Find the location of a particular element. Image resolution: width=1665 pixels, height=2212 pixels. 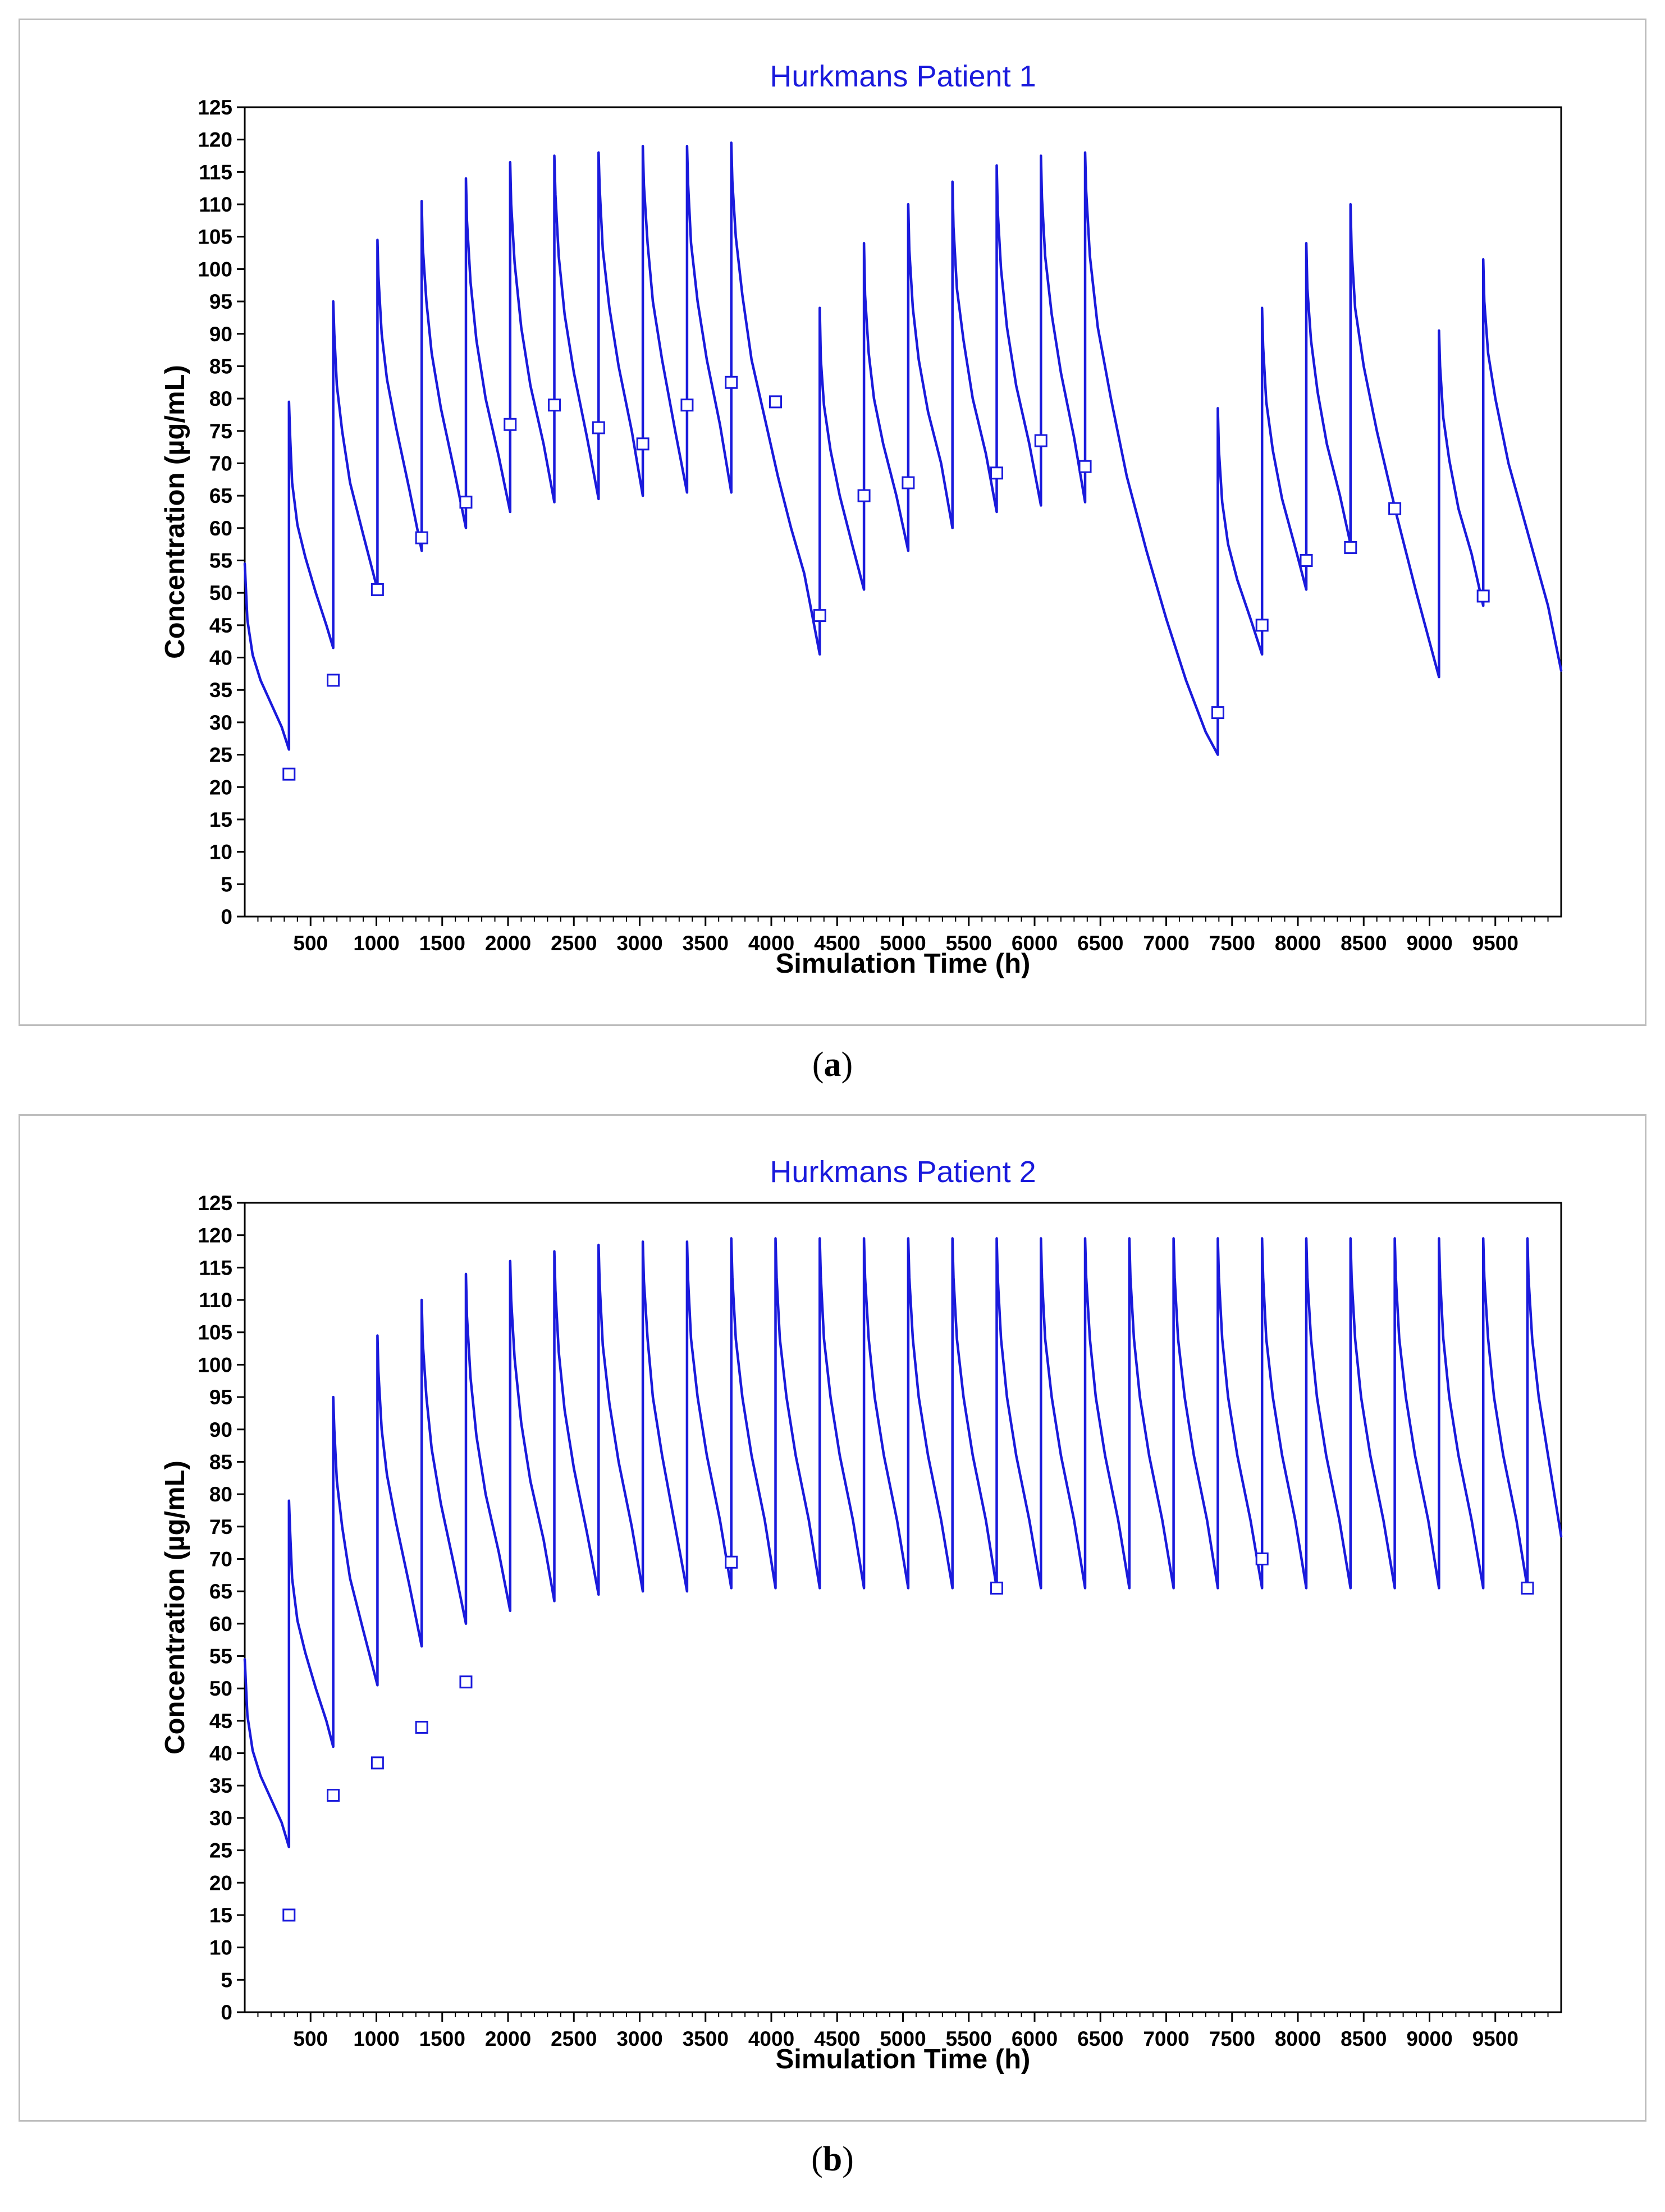

caption-b: (b) is located at coordinates (832, 2159).